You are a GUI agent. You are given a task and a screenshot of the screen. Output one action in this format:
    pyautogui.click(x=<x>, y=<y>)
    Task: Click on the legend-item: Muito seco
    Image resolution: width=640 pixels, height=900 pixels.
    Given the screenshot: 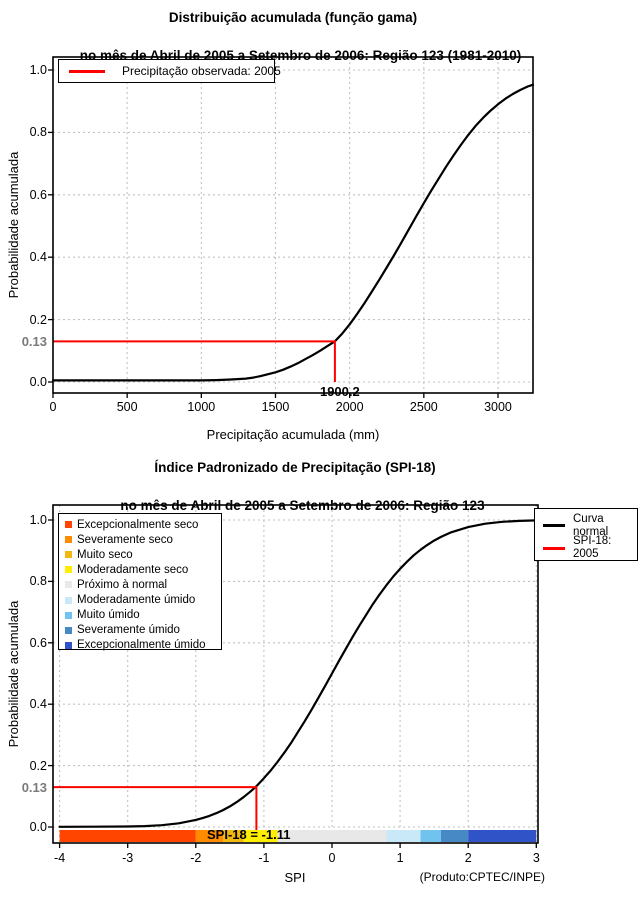 What is the action you would take?
    pyautogui.click(x=140, y=554)
    